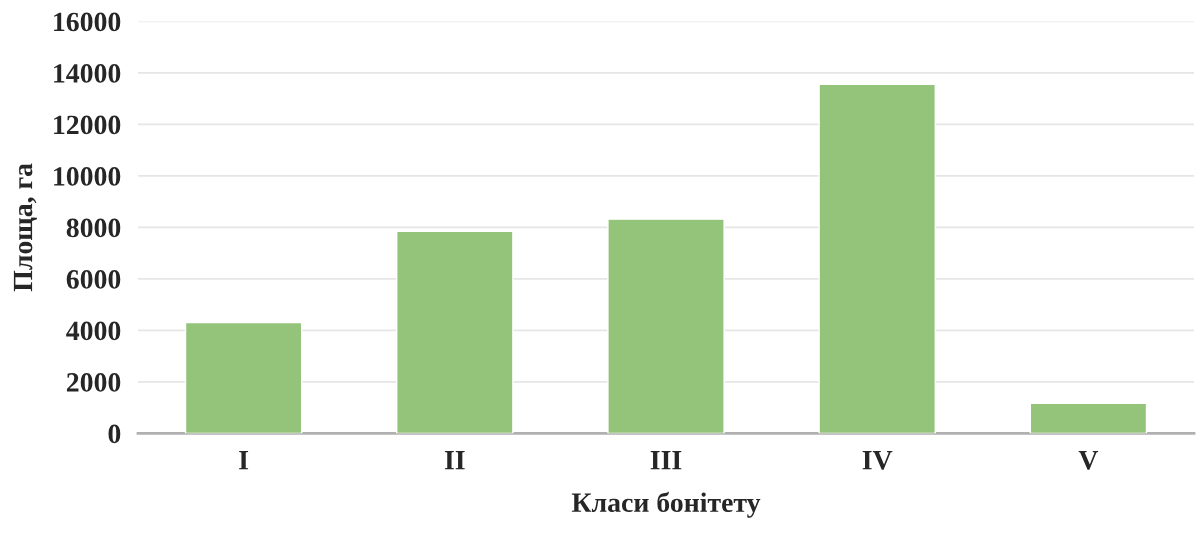 This screenshot has height=535, width=1200. Describe the element at coordinates (87, 22) in the screenshot. I see `y-tick-label: 16000` at that location.